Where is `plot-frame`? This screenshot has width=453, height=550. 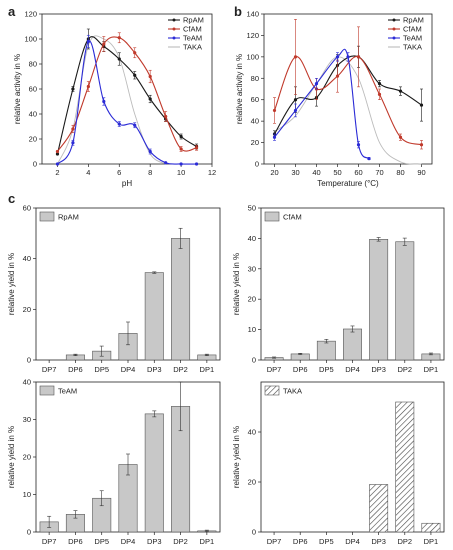 plot-frame is located at coordinates (348, 89).